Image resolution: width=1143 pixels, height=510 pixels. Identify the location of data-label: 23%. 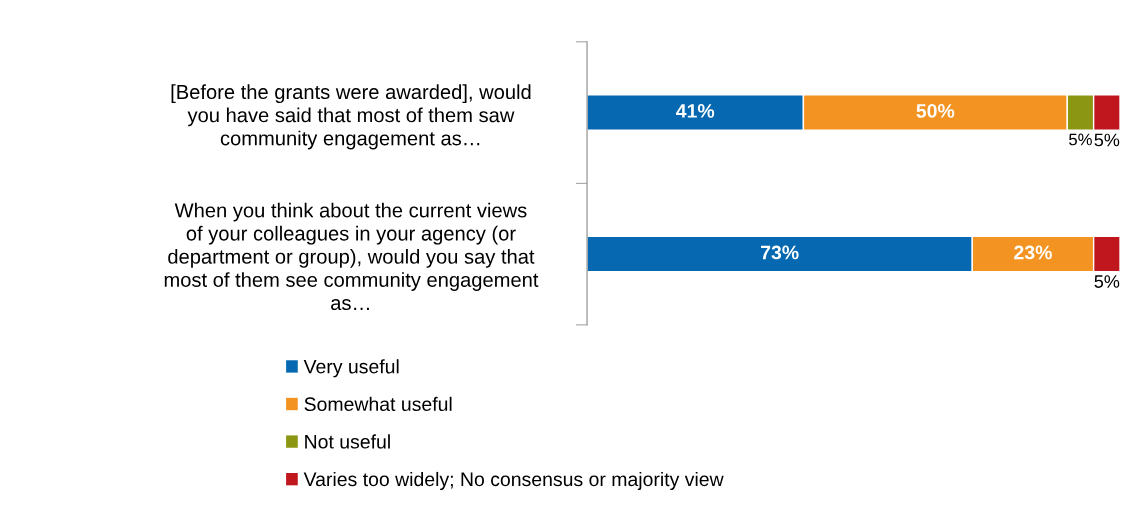
(1033, 252).